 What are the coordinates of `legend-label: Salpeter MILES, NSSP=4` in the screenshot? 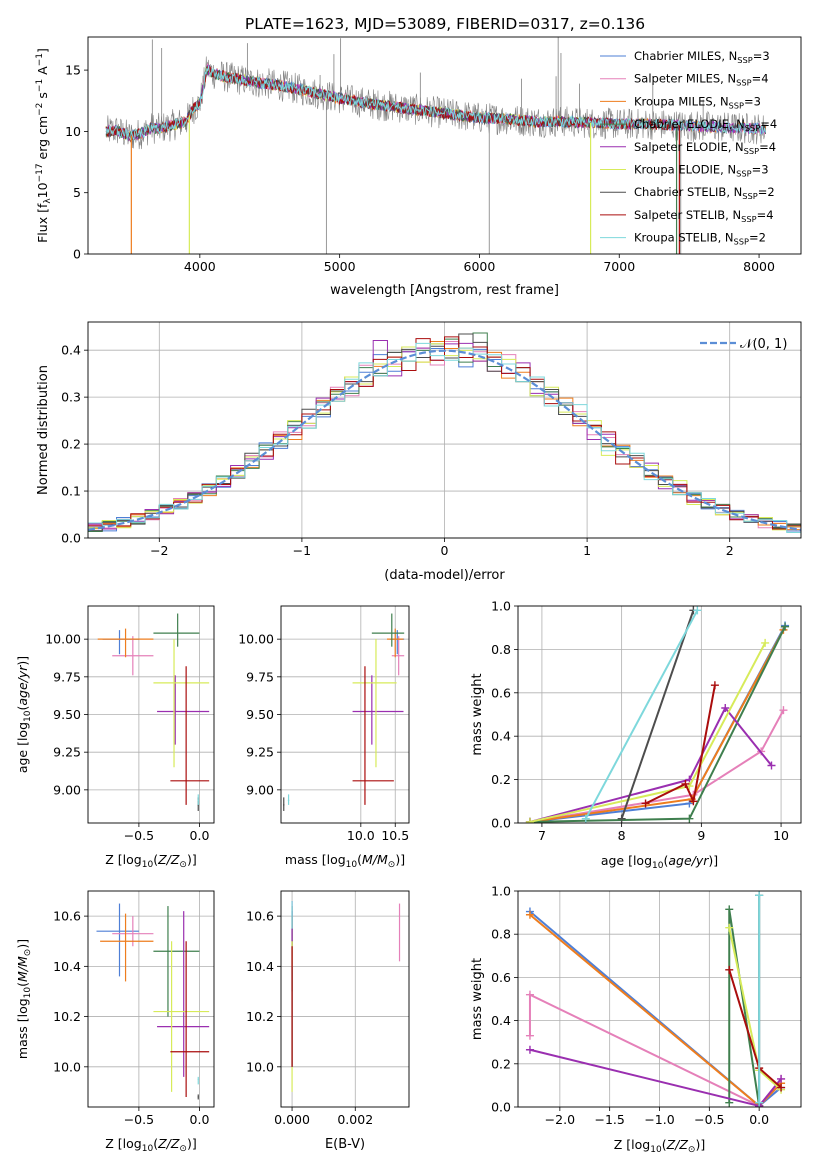 It's located at (701, 80).